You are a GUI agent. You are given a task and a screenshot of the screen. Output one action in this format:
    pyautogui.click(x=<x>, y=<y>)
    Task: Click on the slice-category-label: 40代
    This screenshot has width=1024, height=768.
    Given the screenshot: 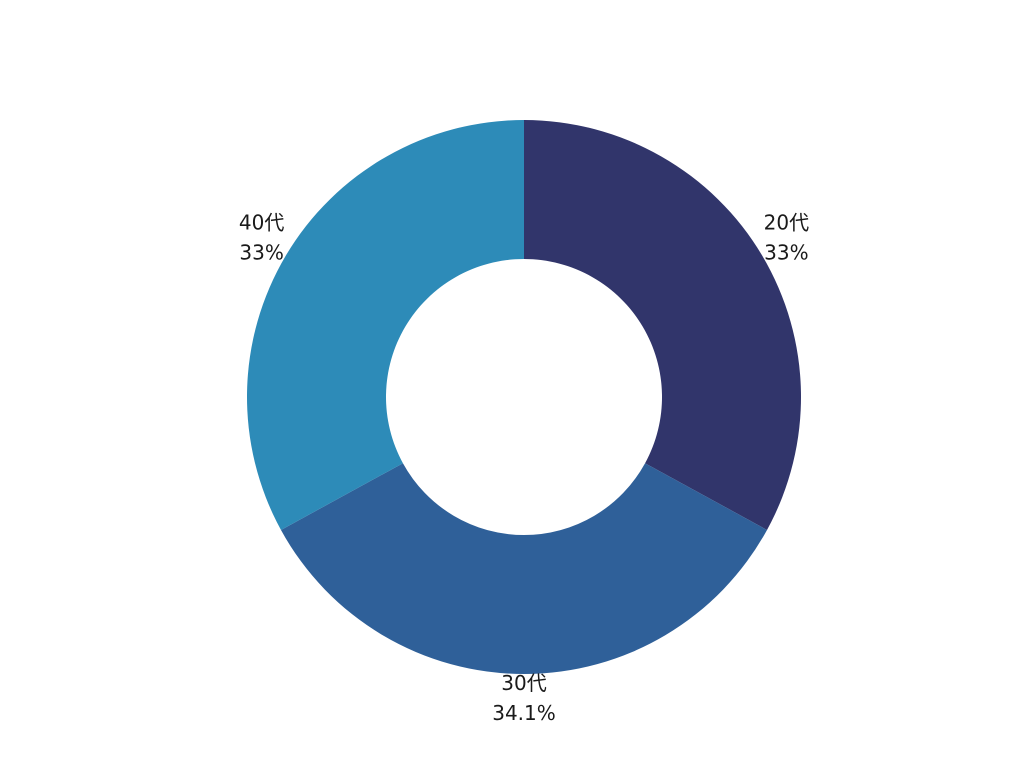 What is the action you would take?
    pyautogui.click(x=261, y=222)
    